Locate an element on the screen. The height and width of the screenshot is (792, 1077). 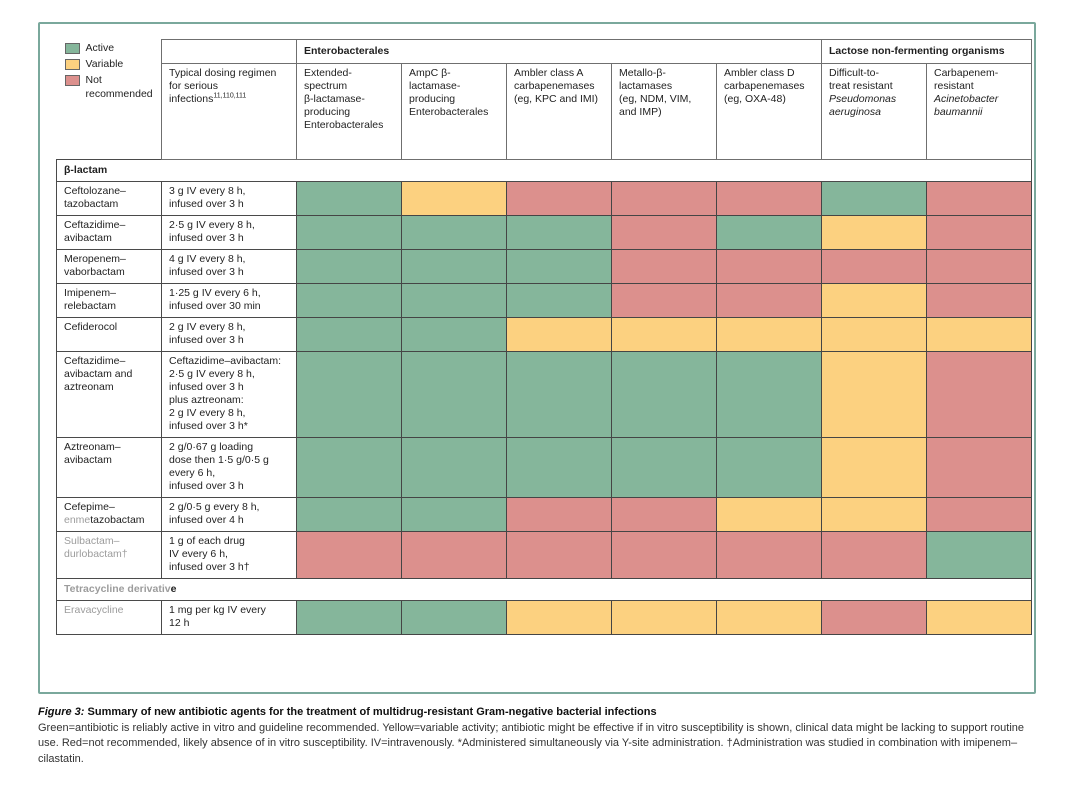
drug-name-line: vaborbactam is located at coordinates (109, 272).